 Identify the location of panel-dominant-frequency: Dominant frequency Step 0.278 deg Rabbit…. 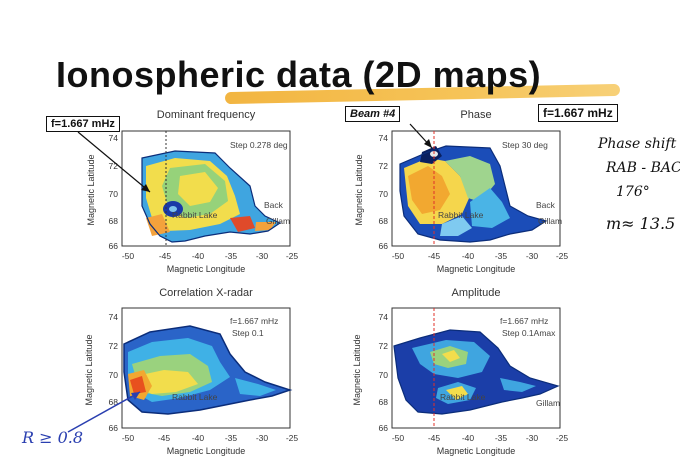
(195, 193).